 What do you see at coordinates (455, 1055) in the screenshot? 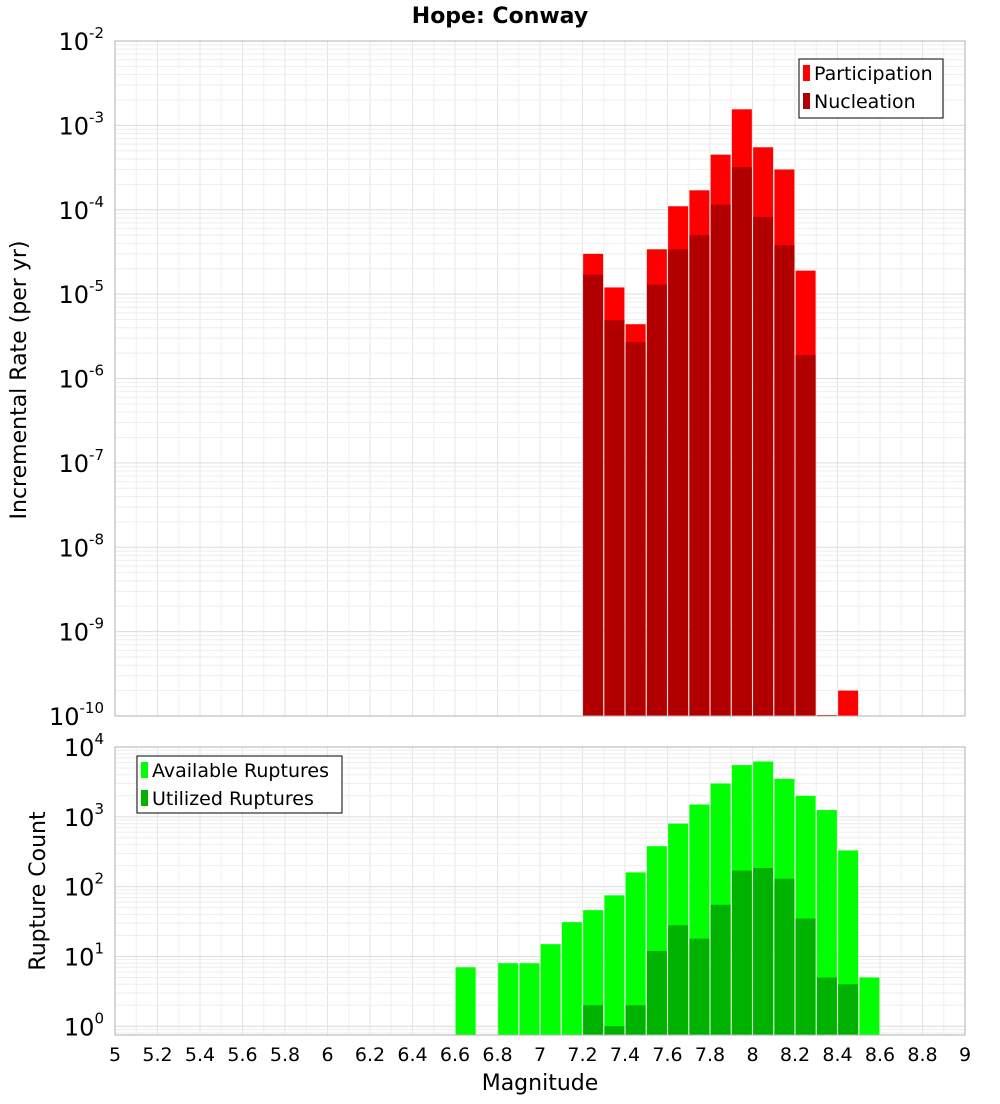
I see `x-tick-label: 6.6` at bounding box center [455, 1055].